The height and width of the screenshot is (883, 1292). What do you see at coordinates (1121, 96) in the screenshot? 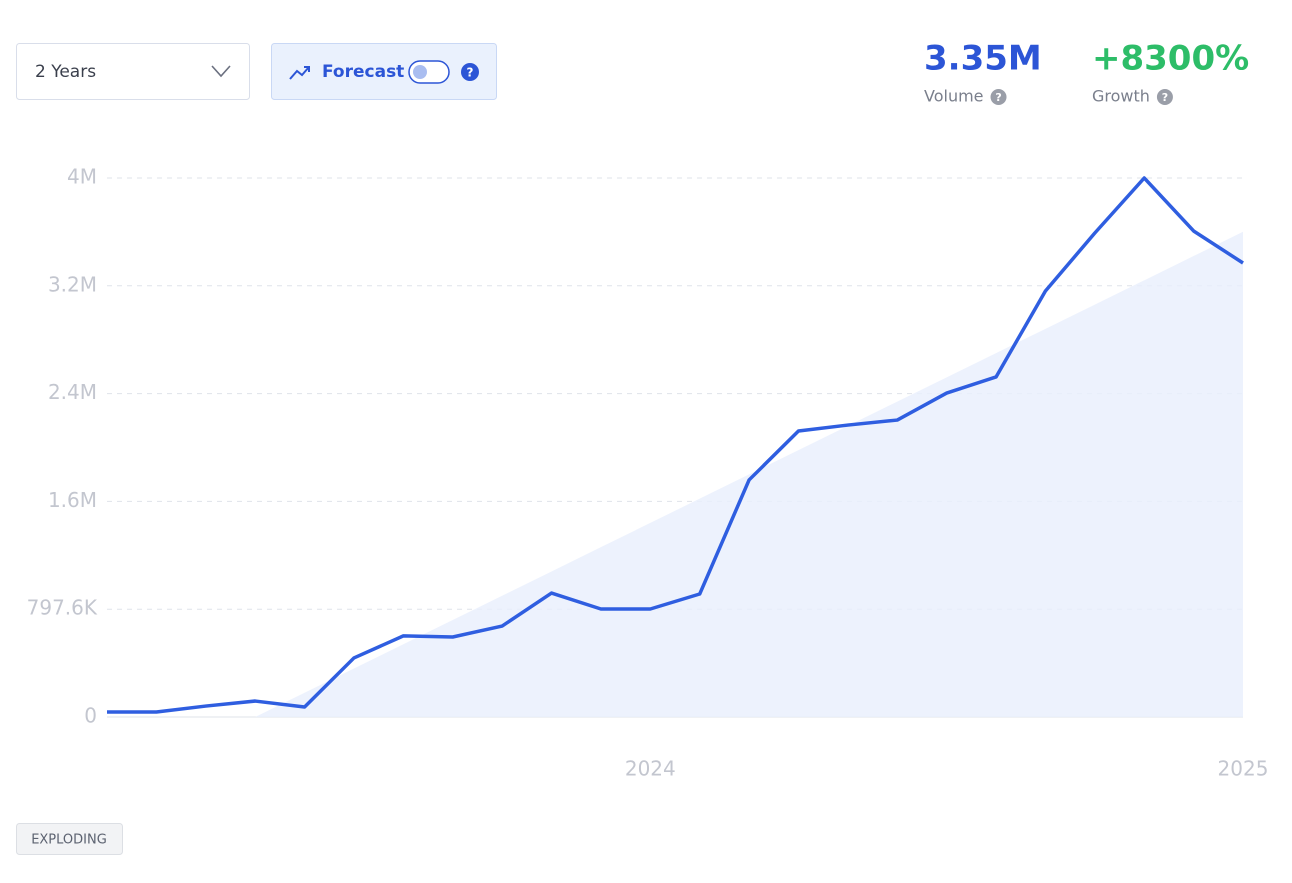
I see `stat-label: Growth` at bounding box center [1121, 96].